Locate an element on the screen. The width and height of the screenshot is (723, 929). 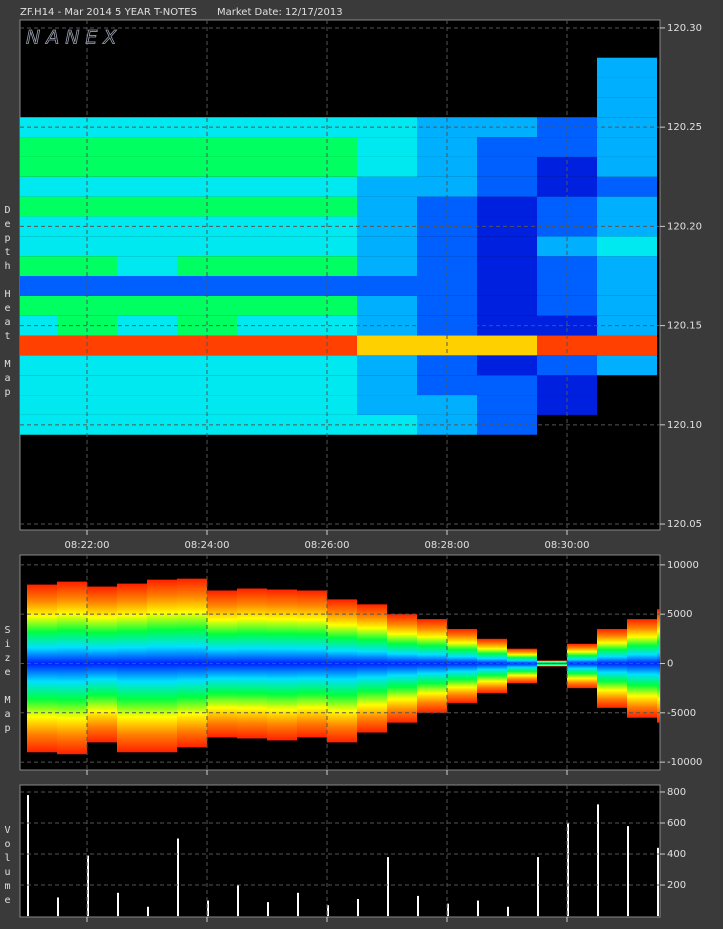
y-tick-label: 800 is located at coordinates (676, 792).